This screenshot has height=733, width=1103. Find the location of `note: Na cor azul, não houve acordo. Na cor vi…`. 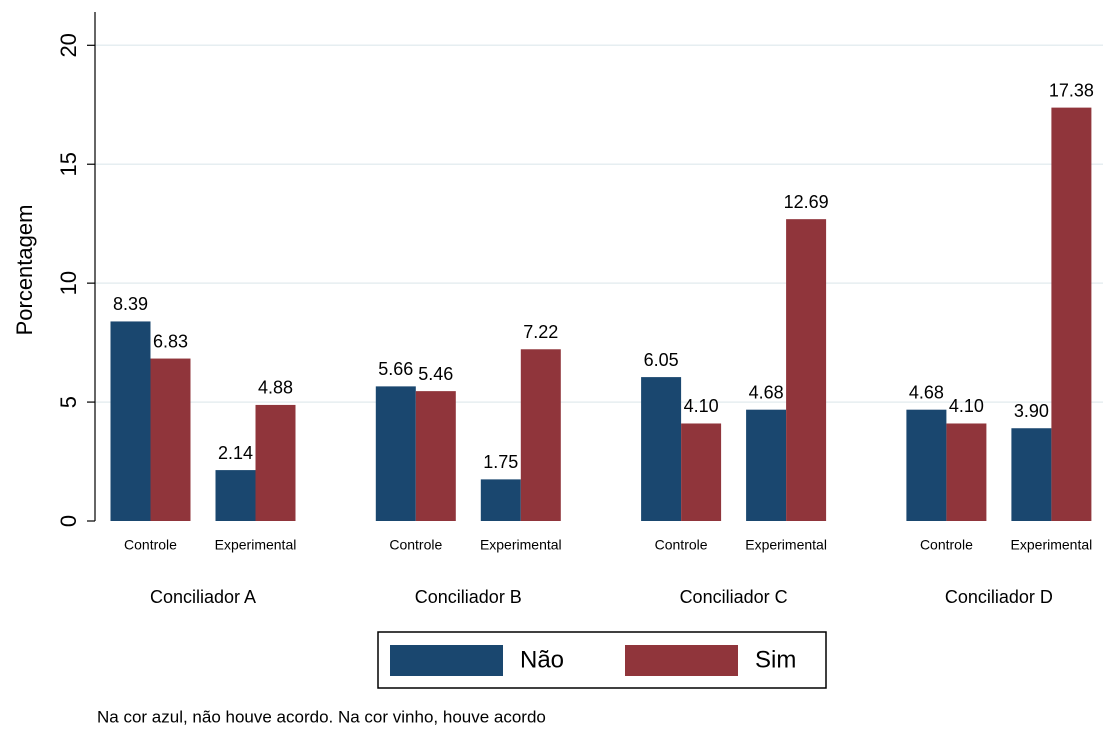

note: Na cor azul, não houve acordo. Na cor vi… is located at coordinates (321, 716).